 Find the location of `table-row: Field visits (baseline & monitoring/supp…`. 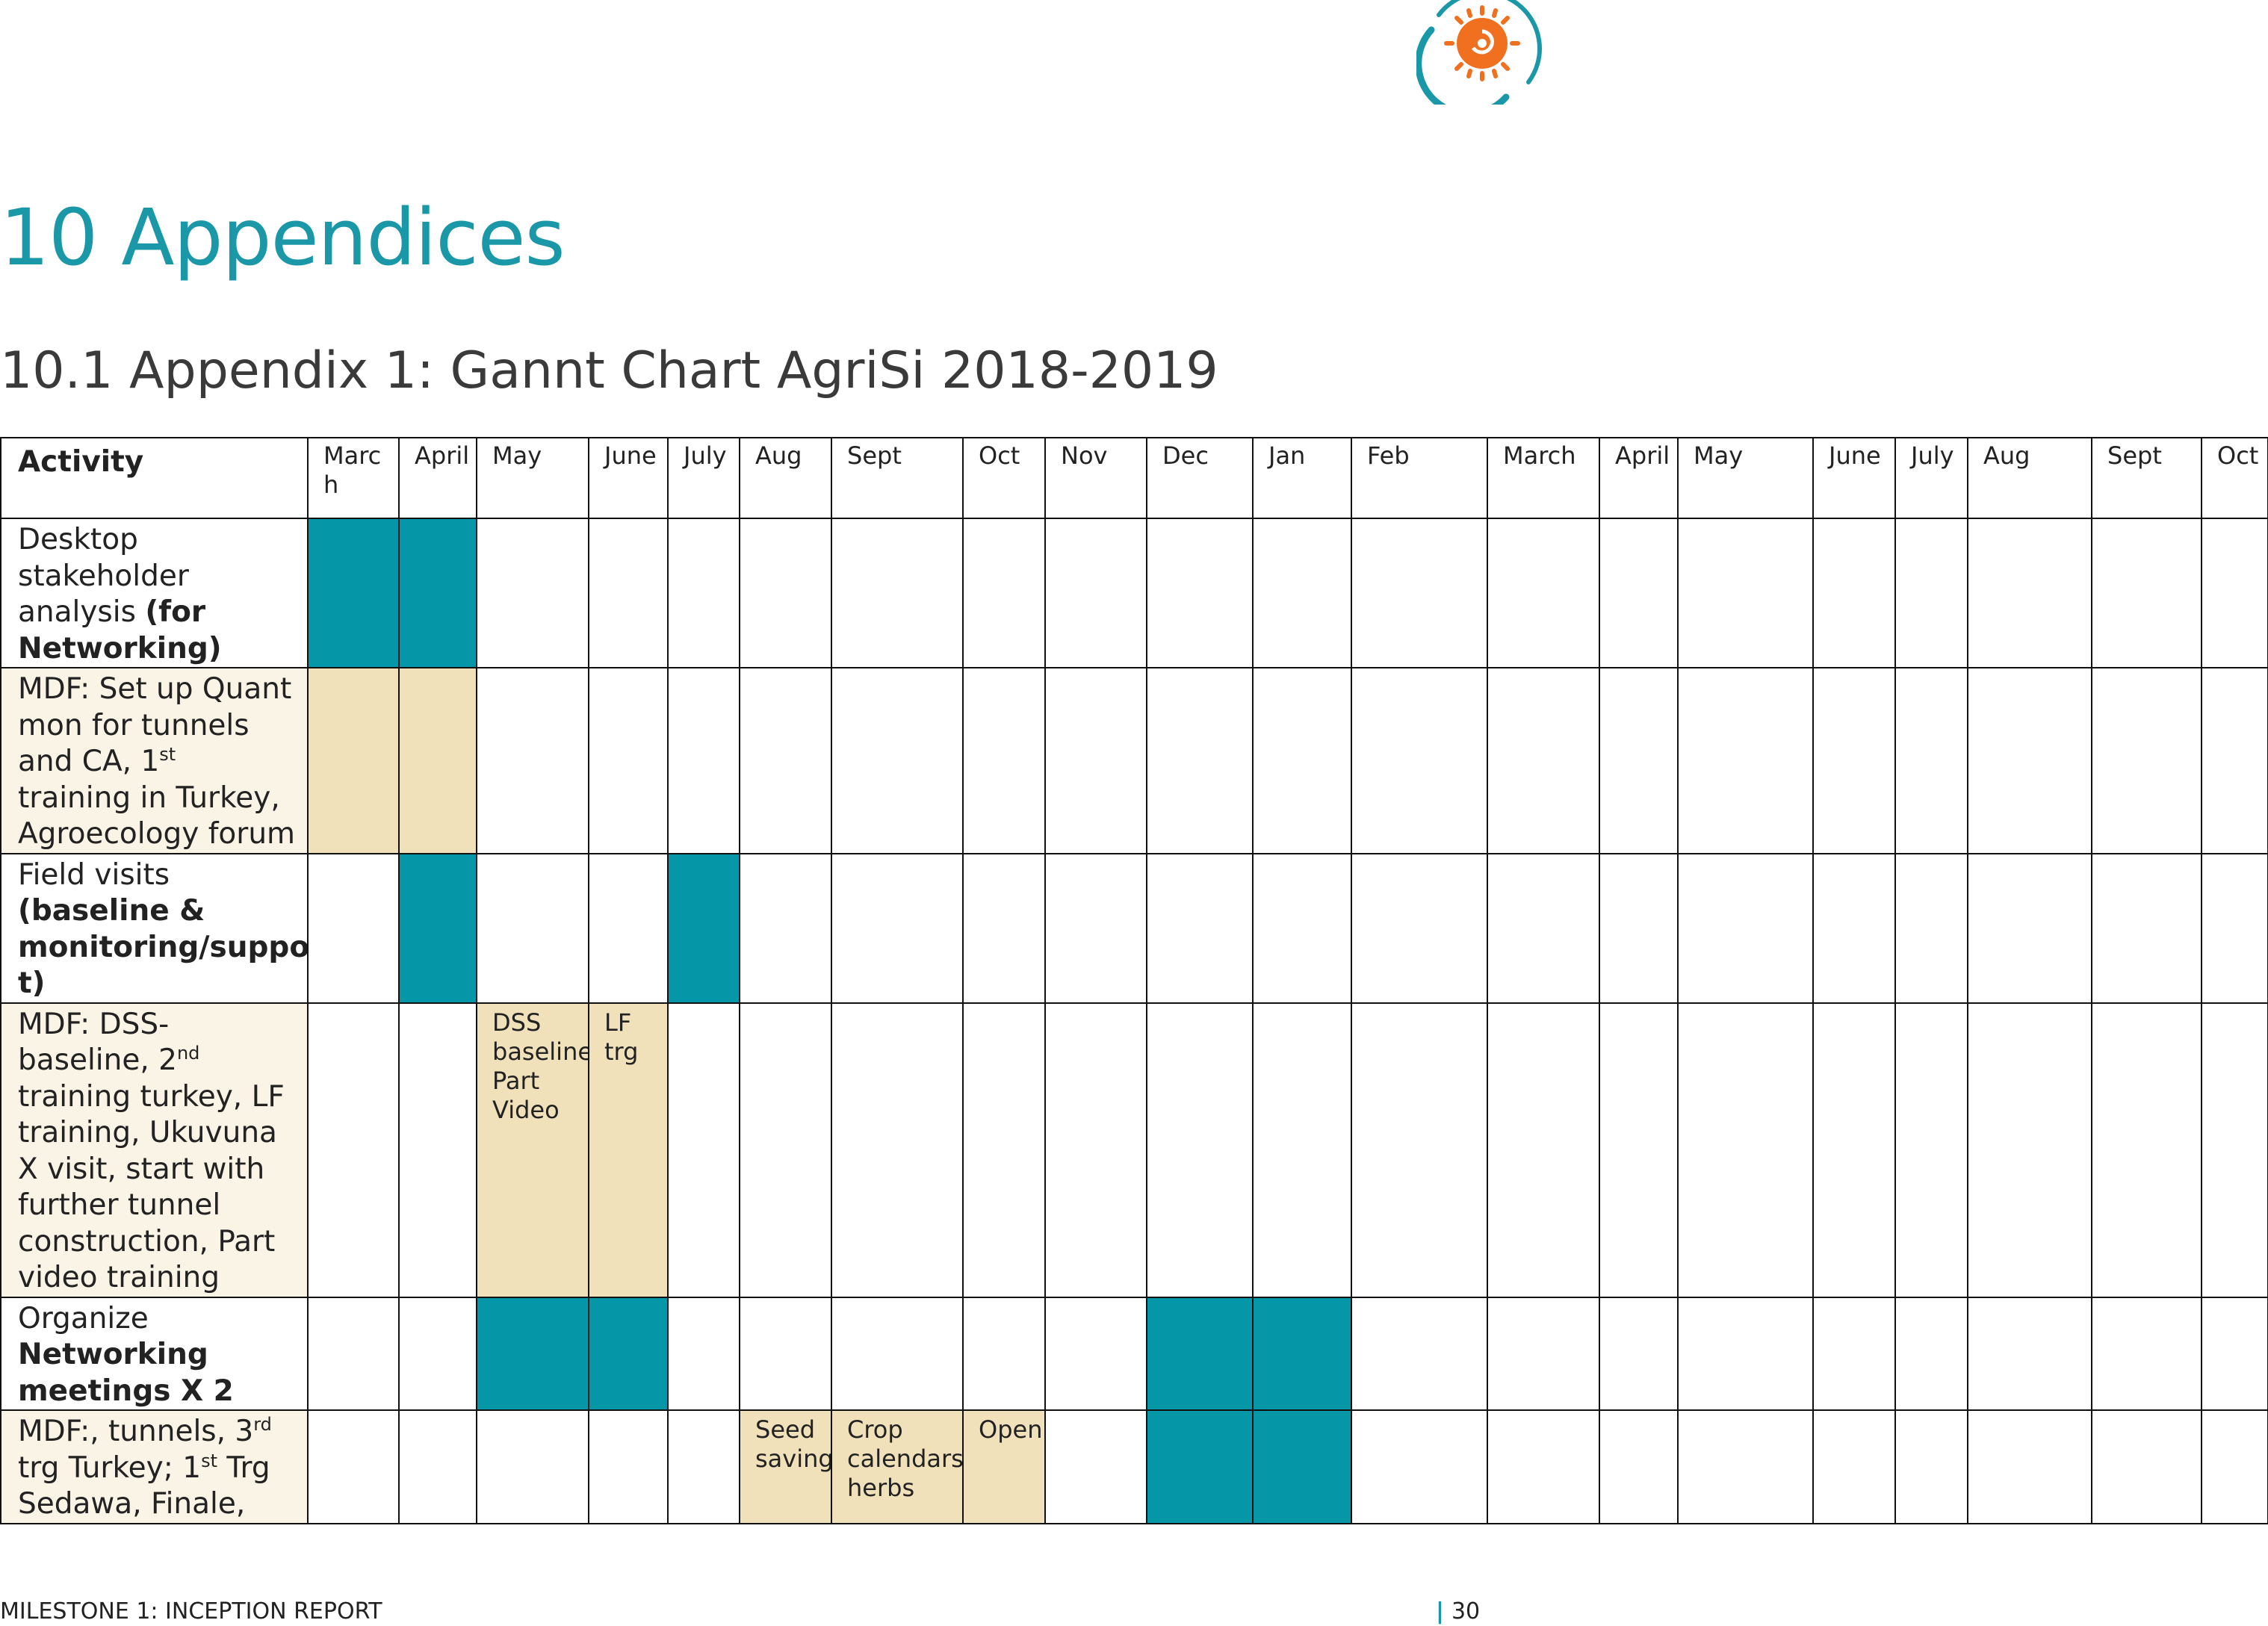

table-row: Field visits (baseline & monitoring/supp… is located at coordinates (1134, 928).